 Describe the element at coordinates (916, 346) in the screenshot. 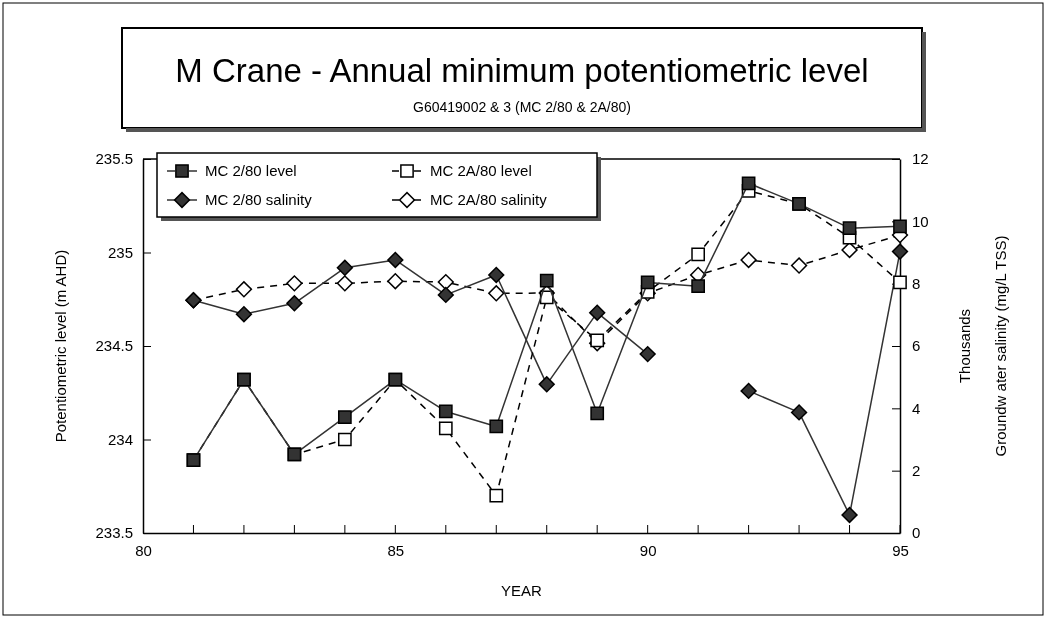

I see `y2-tick-label: 6` at that location.